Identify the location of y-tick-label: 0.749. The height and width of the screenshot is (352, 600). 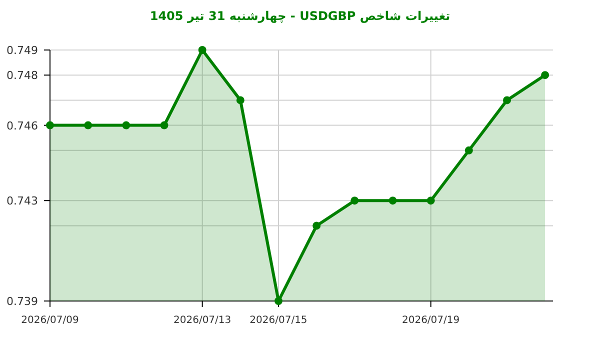
(22, 50).